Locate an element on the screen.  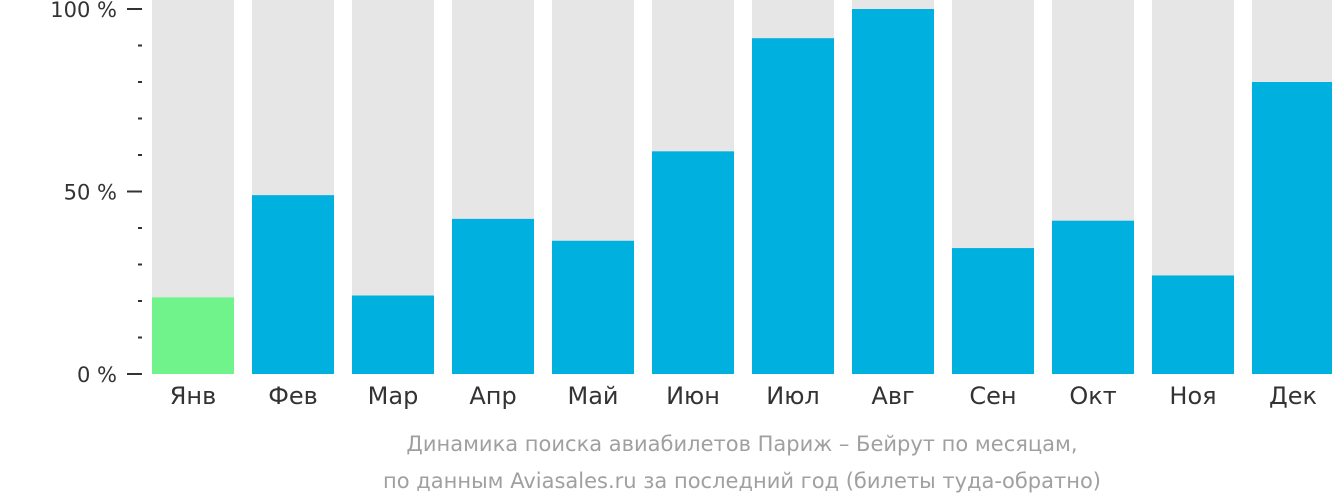
y-tick-label: 100 % is located at coordinates (83, 11).